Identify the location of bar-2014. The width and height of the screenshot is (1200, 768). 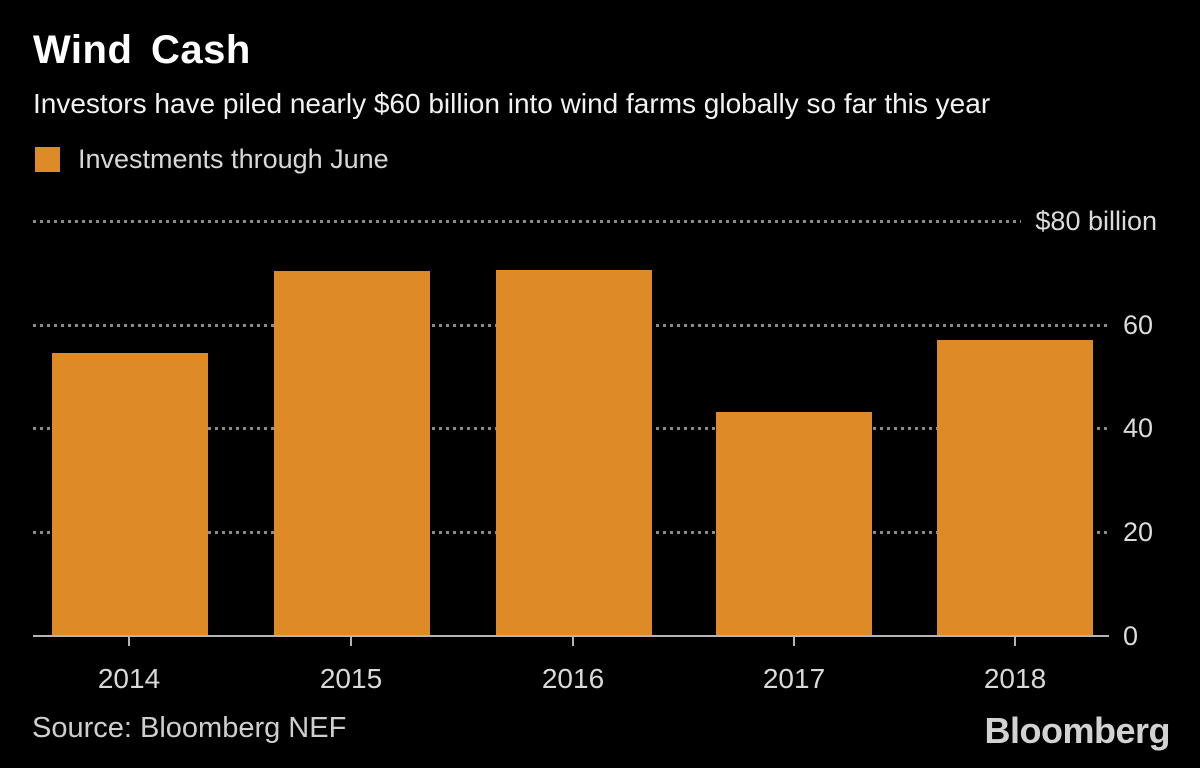
(130, 494).